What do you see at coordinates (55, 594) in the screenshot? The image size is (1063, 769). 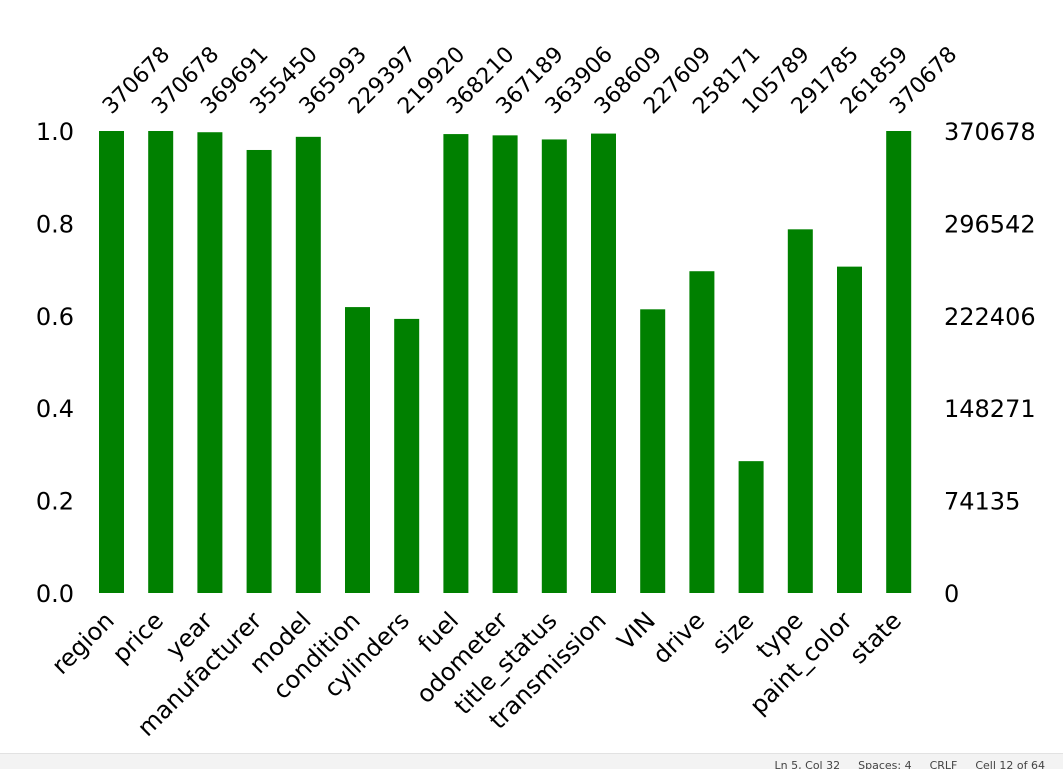 I see `left-tick-label: 0.0` at bounding box center [55, 594].